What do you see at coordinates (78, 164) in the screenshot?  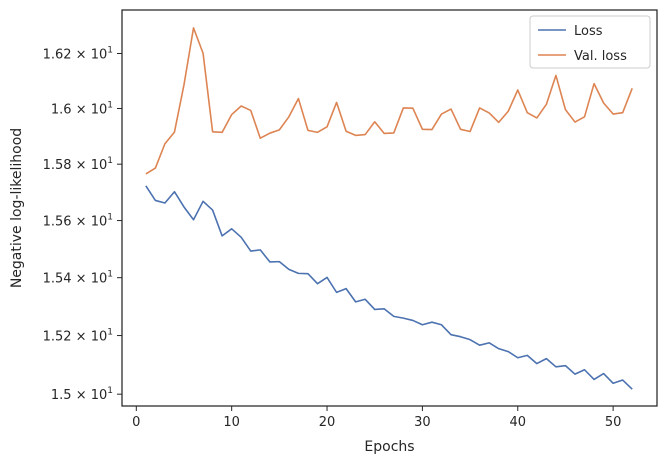 I see `y-tick-label: 1.58 × 10¹` at bounding box center [78, 164].